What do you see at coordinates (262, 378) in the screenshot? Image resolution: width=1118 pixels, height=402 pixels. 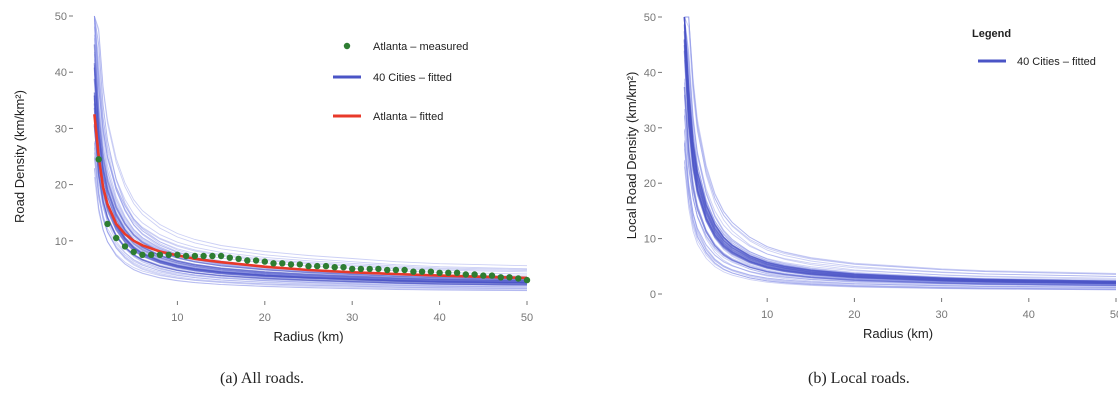 I see `caption-a: (a) All roads.` at bounding box center [262, 378].